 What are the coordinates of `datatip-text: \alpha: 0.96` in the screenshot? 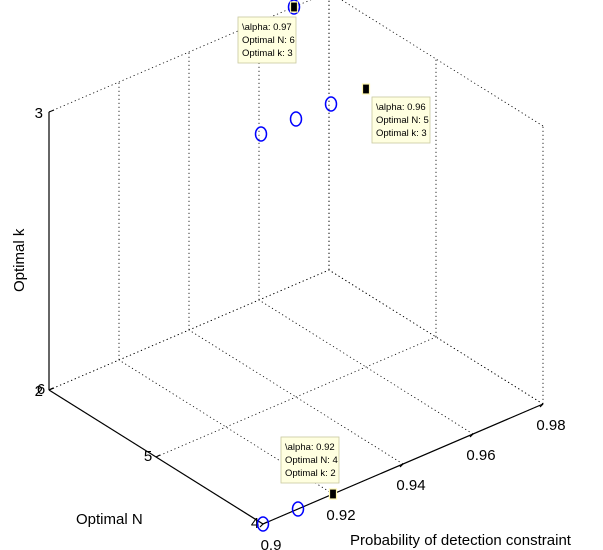 It's located at (401, 107).